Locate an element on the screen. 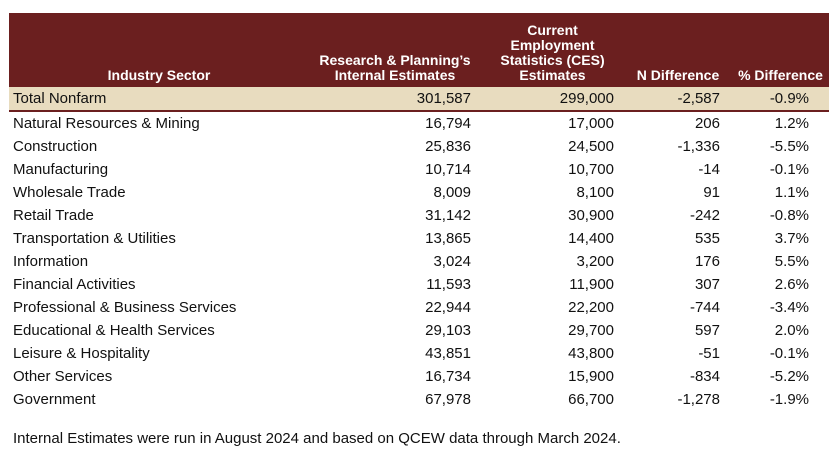 The width and height of the screenshot is (840, 463). header-internal-estimates: Research & Planning’s Internal Estimates is located at coordinates (395, 67).